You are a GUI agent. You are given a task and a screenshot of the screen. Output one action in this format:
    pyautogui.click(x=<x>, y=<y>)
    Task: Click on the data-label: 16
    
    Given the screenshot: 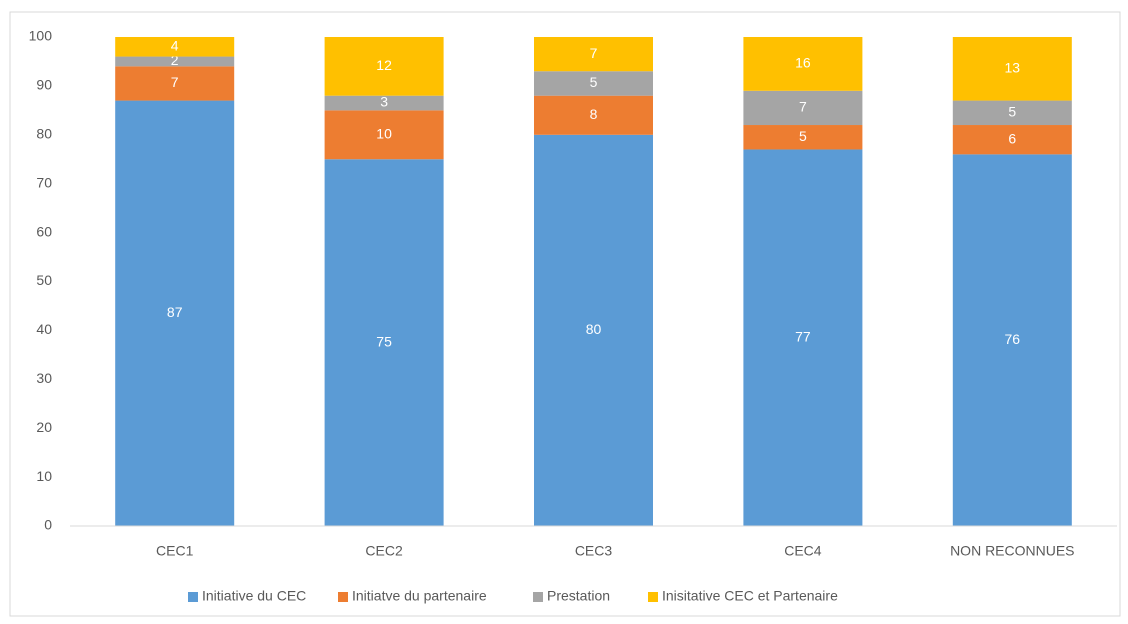 What is the action you would take?
    pyautogui.click(x=803, y=63)
    